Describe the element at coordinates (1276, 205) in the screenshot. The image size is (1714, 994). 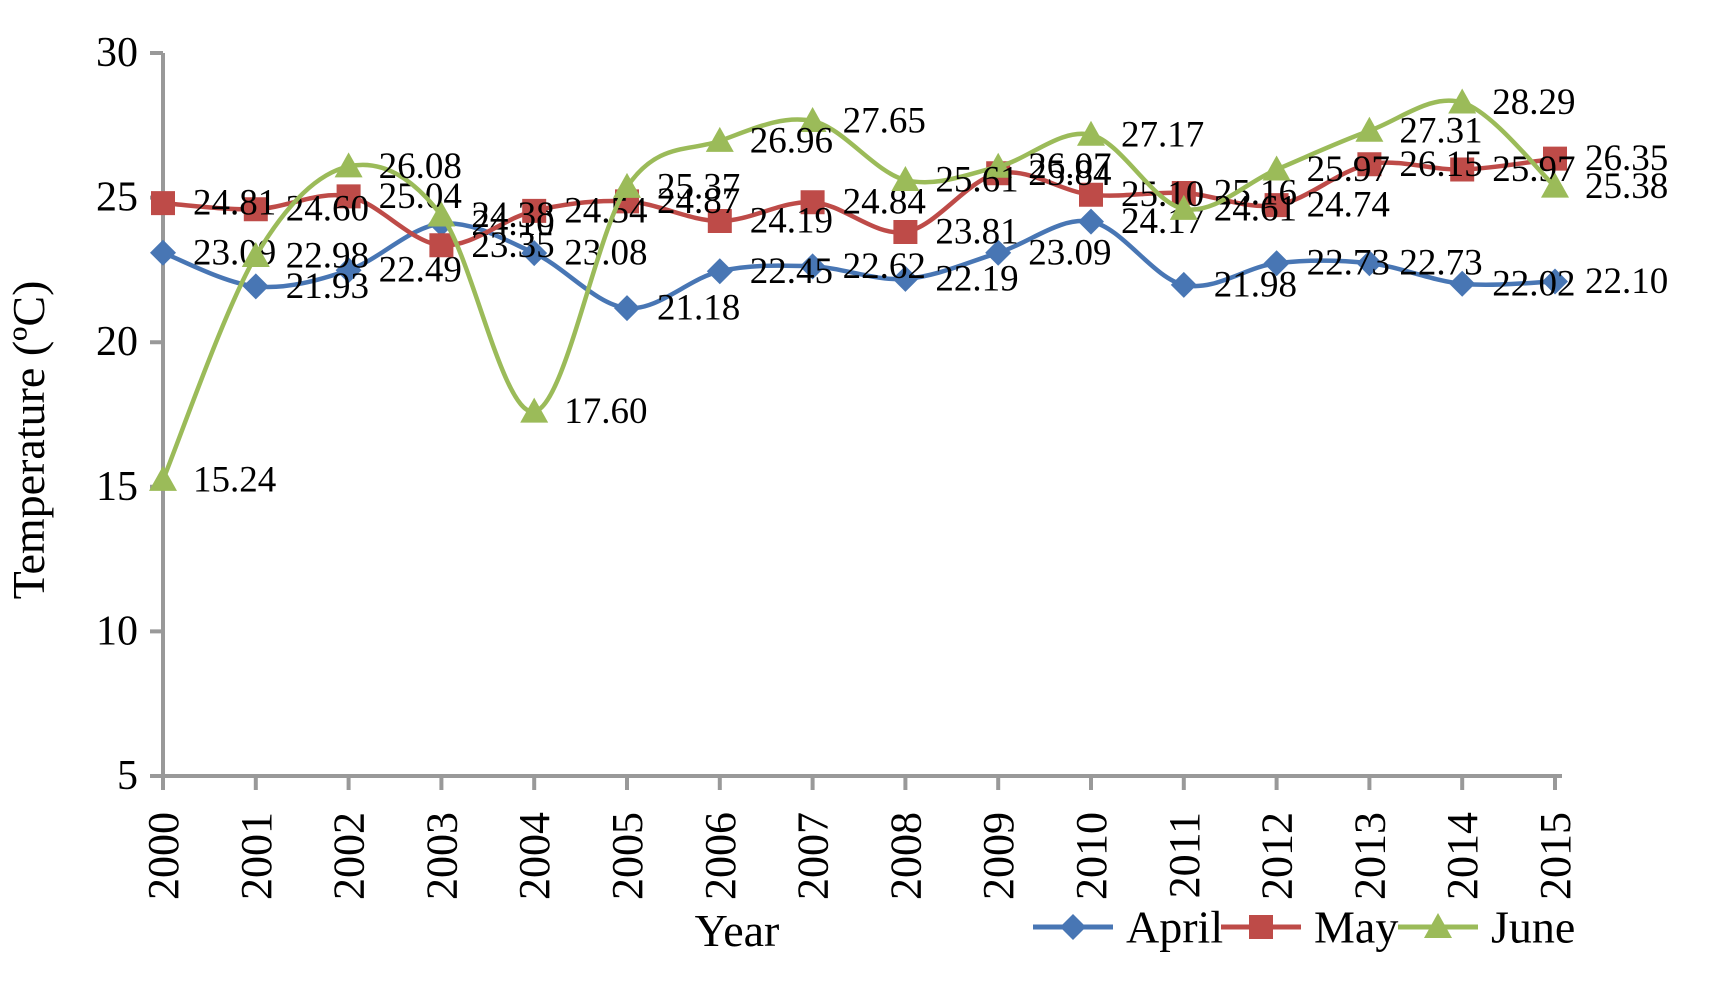
I see `square-marker-may-2012` at that location.